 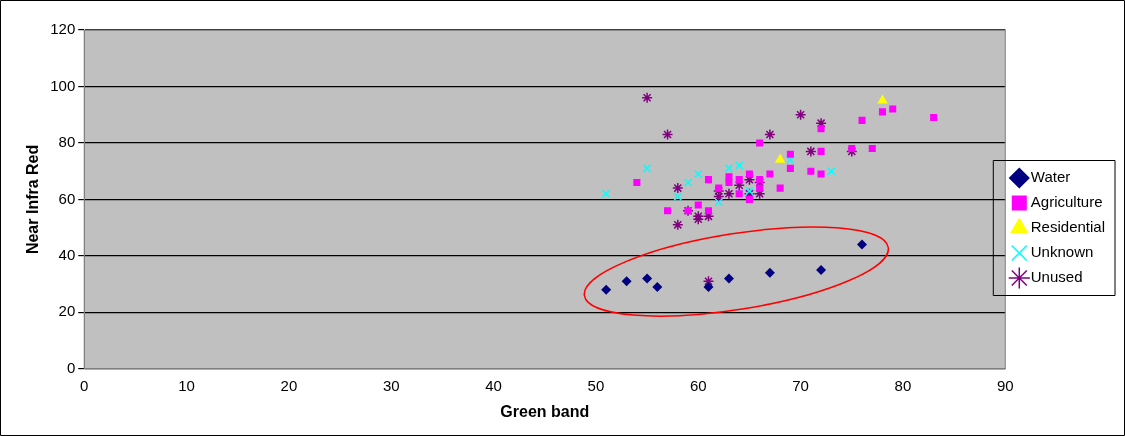 I want to click on x-axis-title: Green band, so click(x=545, y=411).